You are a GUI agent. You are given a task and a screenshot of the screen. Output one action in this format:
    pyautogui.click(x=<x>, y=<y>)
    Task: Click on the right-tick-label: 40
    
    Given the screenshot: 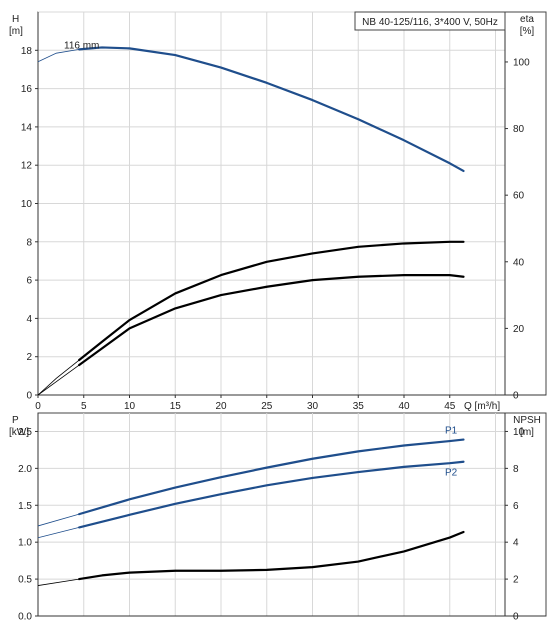 What is the action you would take?
    pyautogui.click(x=519, y=262)
    